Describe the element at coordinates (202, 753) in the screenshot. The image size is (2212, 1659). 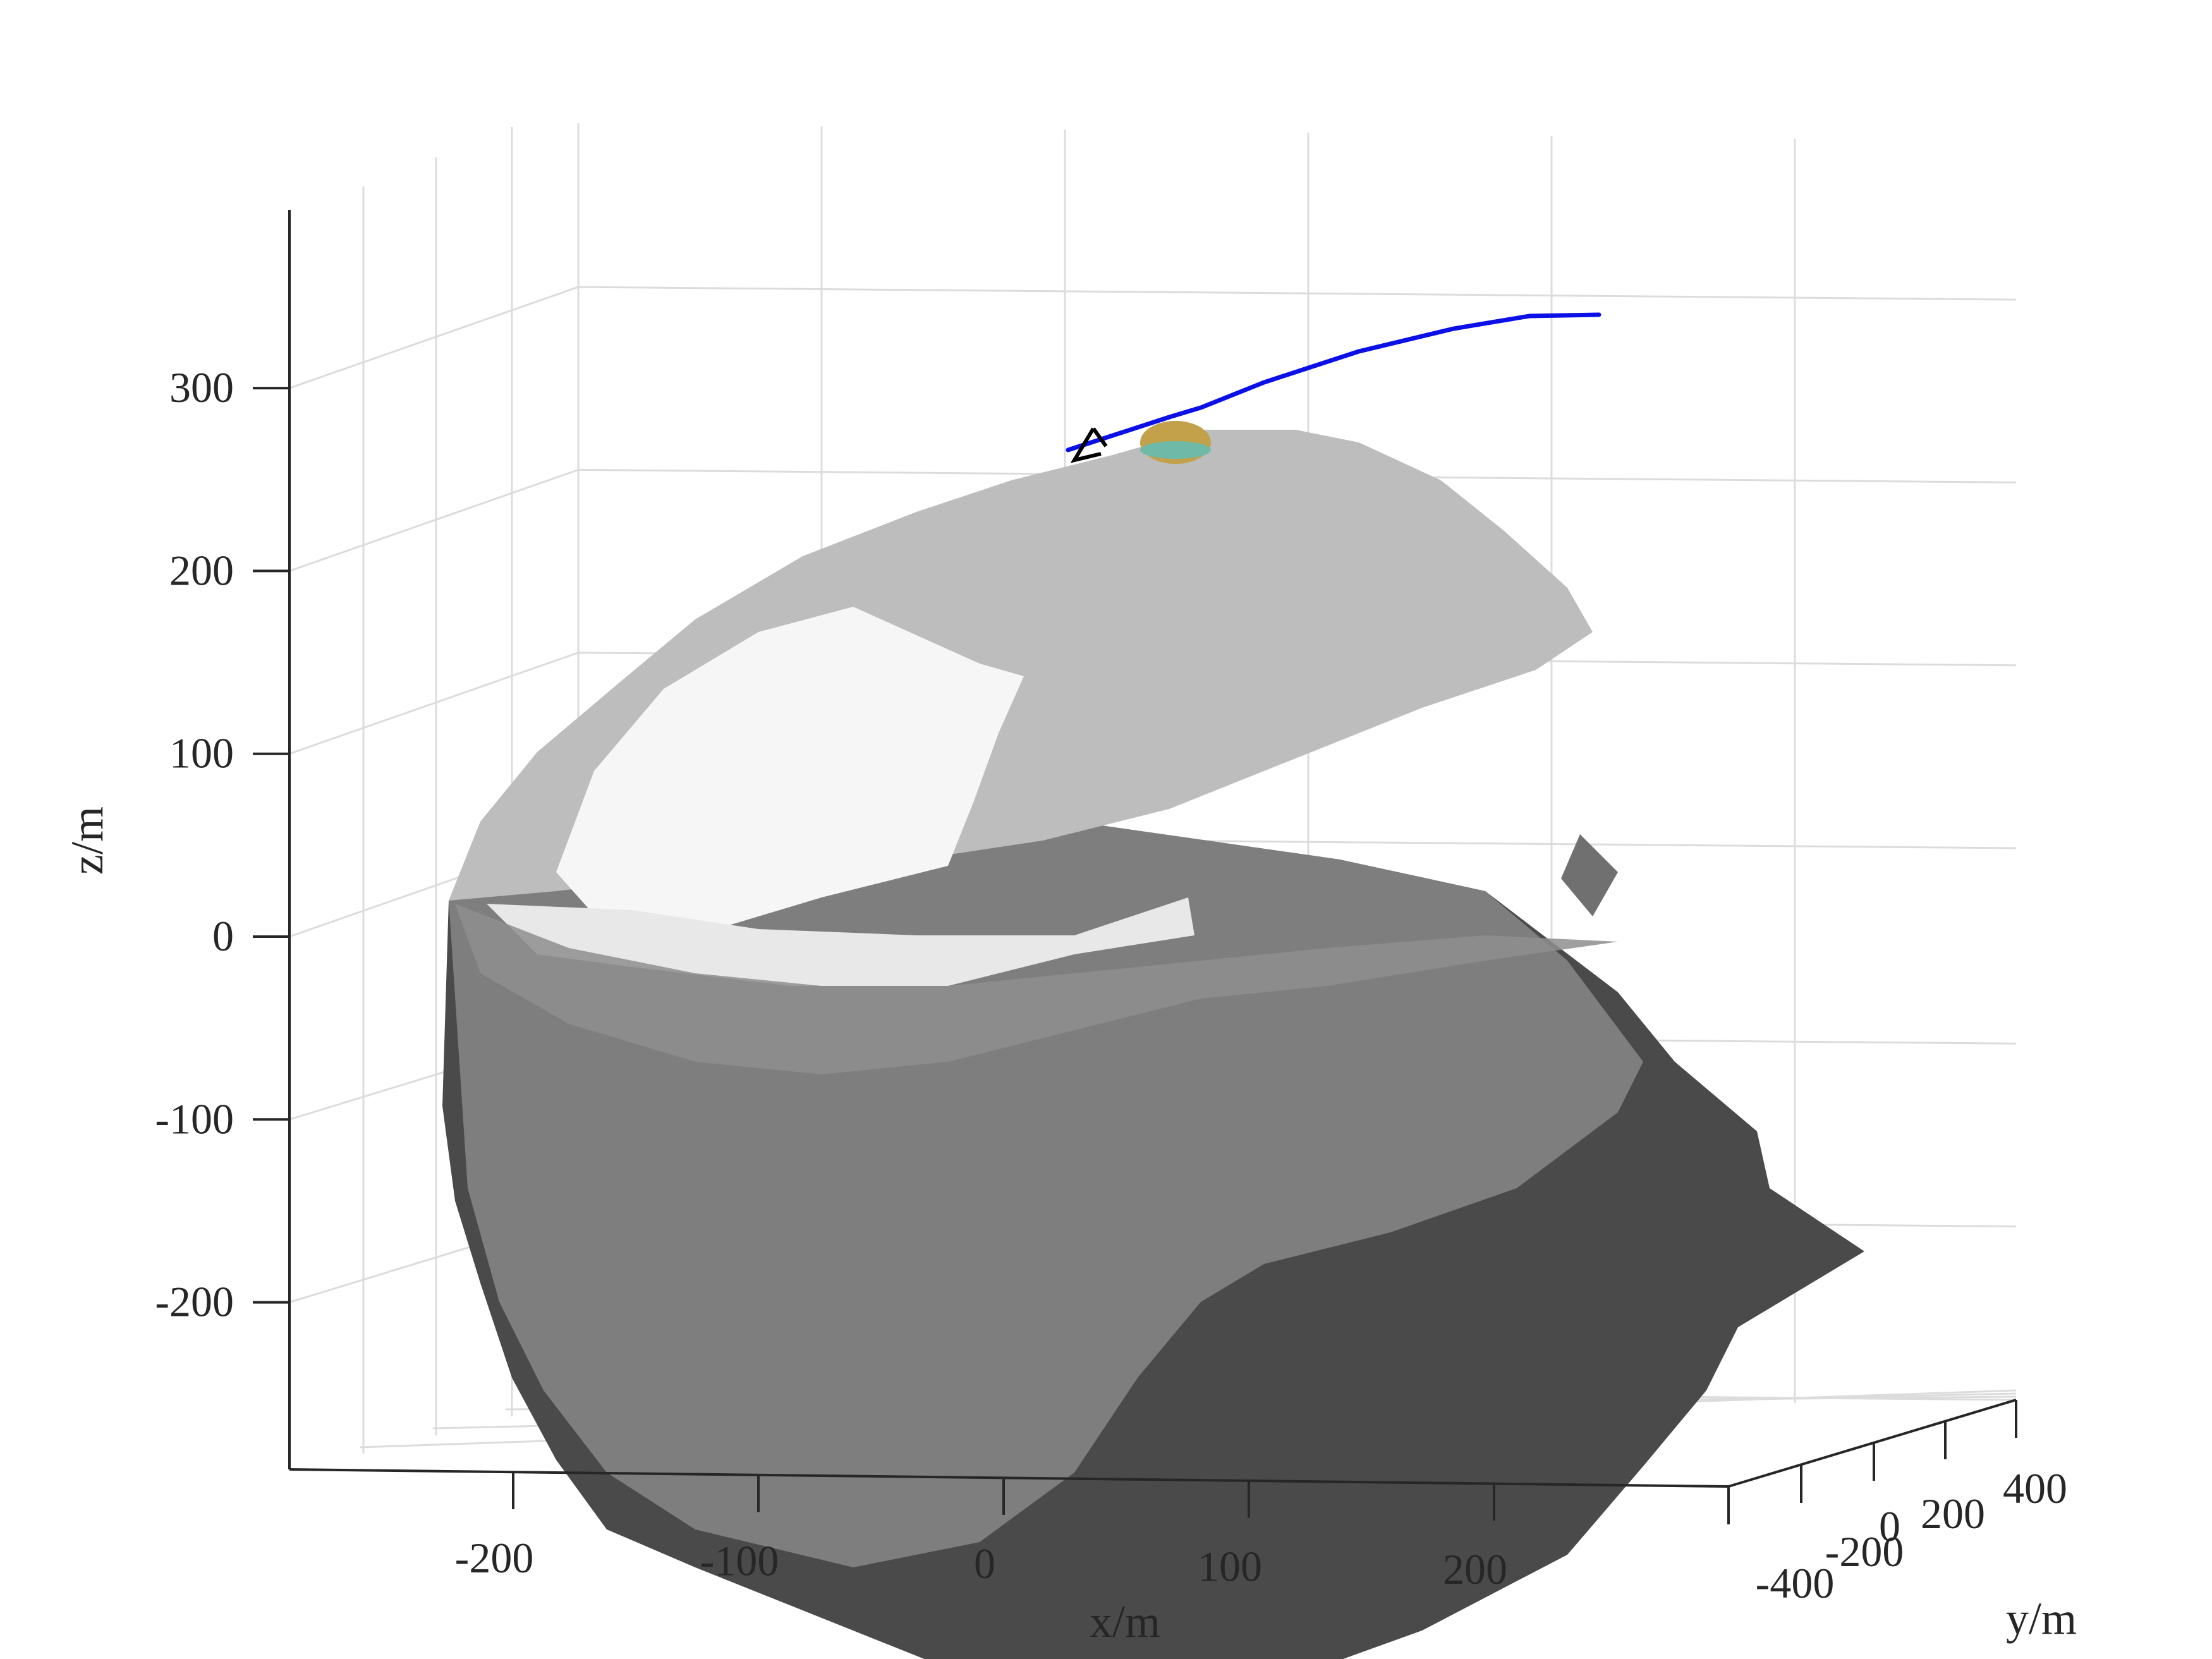
I see `z-tick-label: 100` at that location.